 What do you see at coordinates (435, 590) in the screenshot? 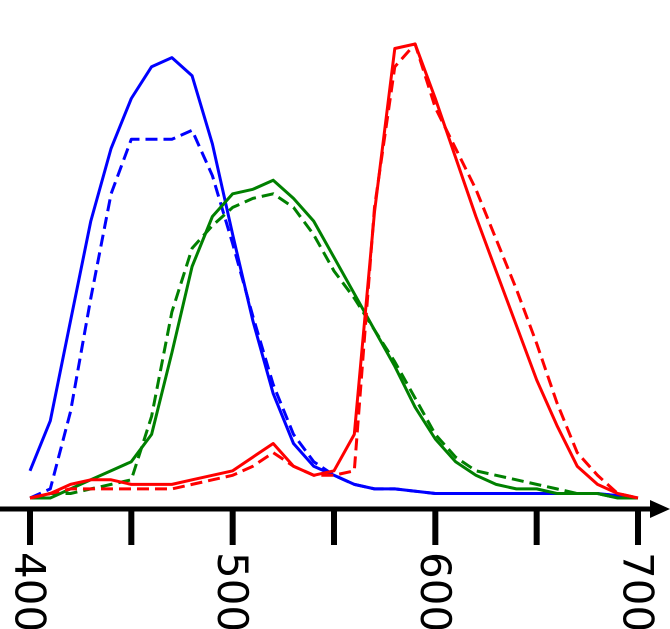
I see `x-tick-label-600: 600` at bounding box center [435, 590].